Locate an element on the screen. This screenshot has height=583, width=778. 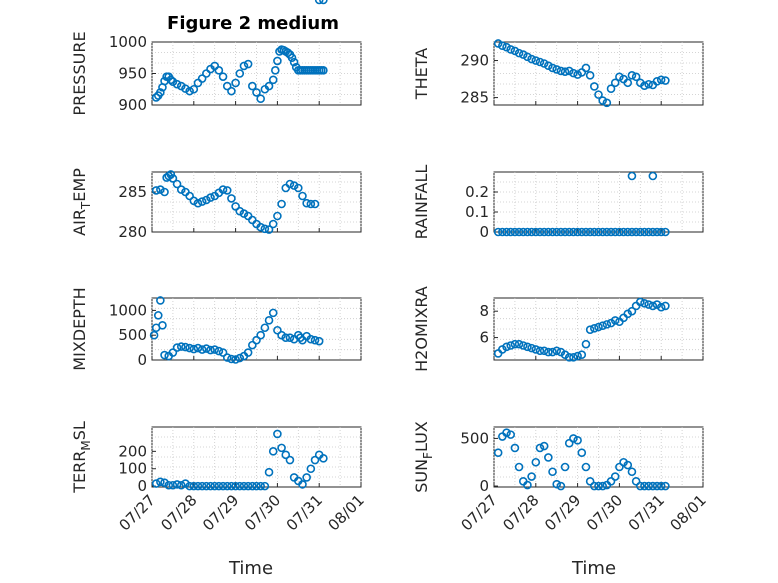
x-axis-label-right: Time is located at coordinates (593, 568).